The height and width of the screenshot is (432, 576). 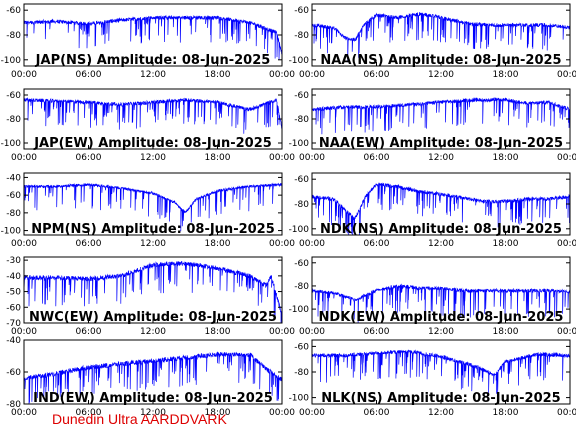 I want to click on y-tick-label: -30, so click(x=13, y=261).